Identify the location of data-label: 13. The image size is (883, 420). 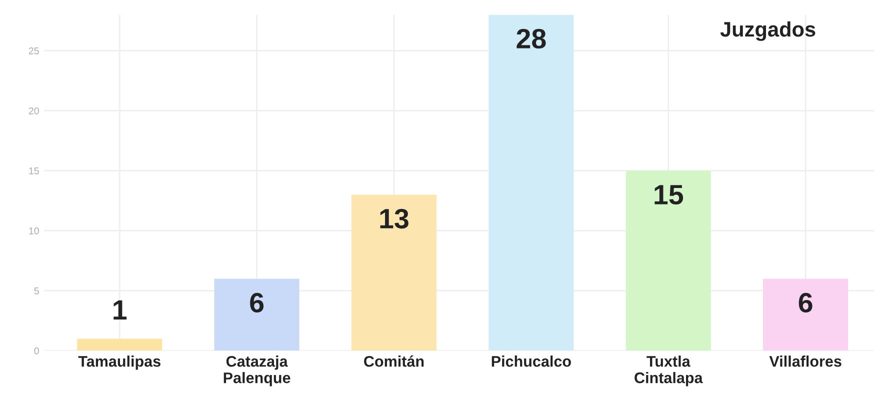
(394, 218).